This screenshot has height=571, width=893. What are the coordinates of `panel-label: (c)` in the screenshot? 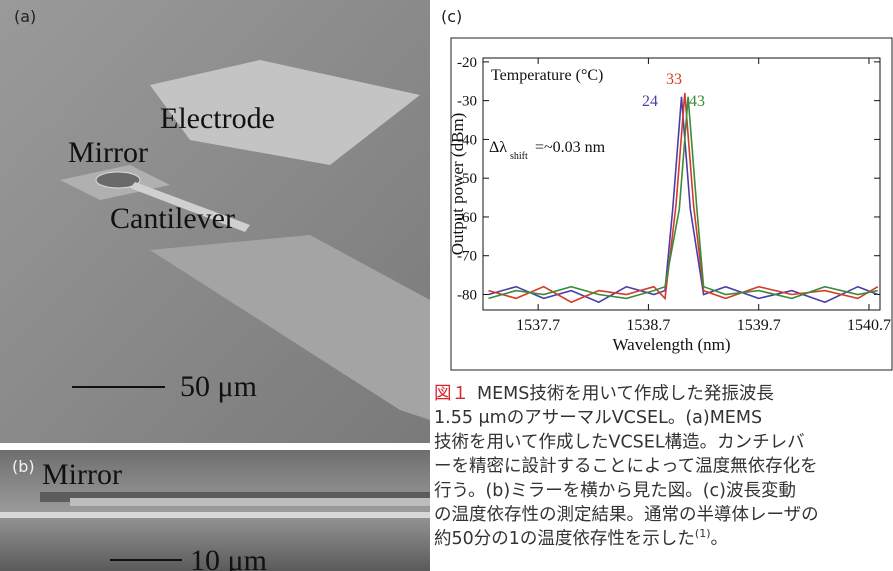 It's located at (451, 16).